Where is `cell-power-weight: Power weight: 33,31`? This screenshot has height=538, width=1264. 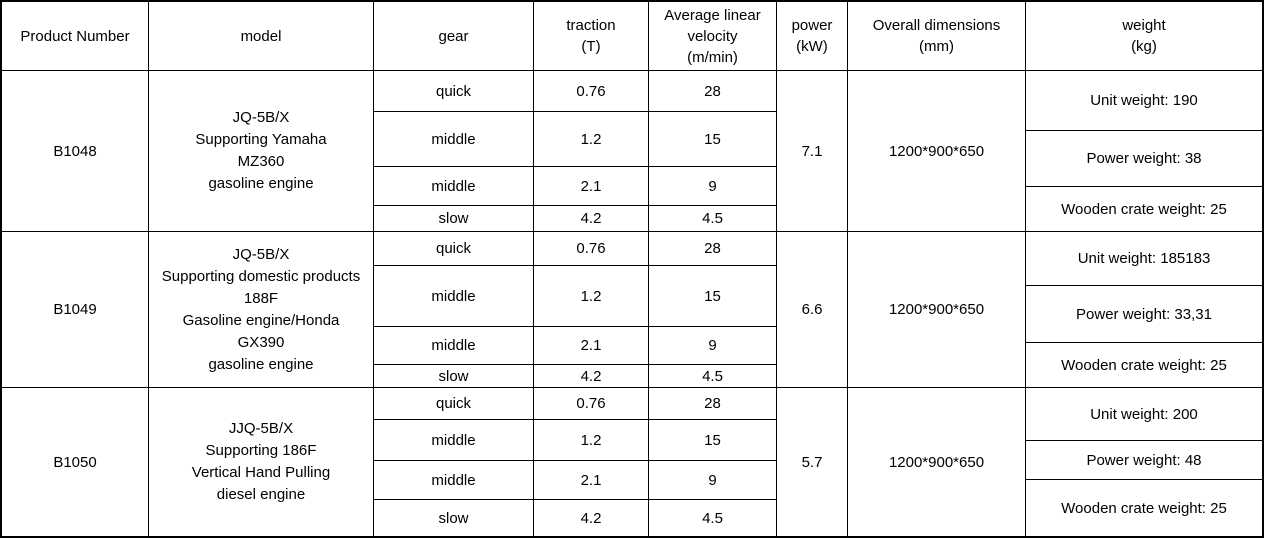
cell-power-weight: Power weight: 33,31 is located at coordinates (1144, 314).